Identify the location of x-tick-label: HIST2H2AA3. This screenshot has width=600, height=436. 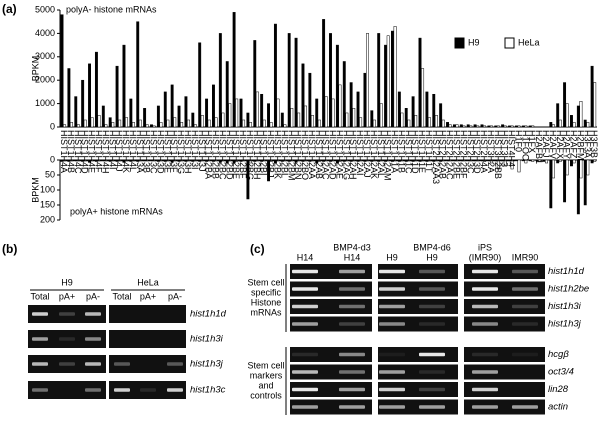
(436, 157).